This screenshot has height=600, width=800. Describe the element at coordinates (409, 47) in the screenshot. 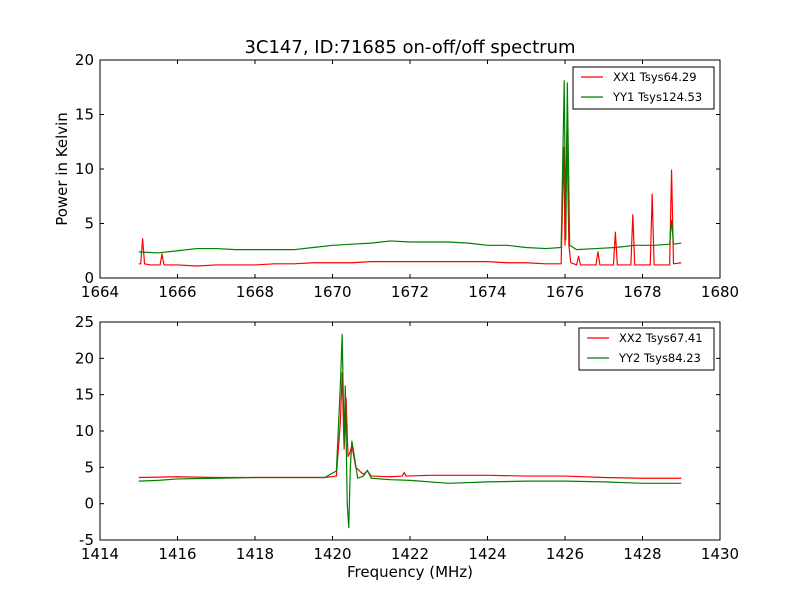

I see `top-panel-title: 3C147, ID:71685 on-off/off spectrum` at that location.